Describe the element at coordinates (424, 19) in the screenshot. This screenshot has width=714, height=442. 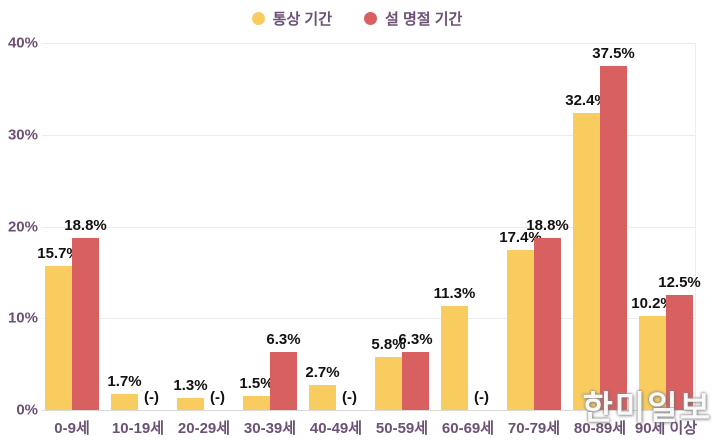
I see `legend-label: 설 명절 기간` at that location.